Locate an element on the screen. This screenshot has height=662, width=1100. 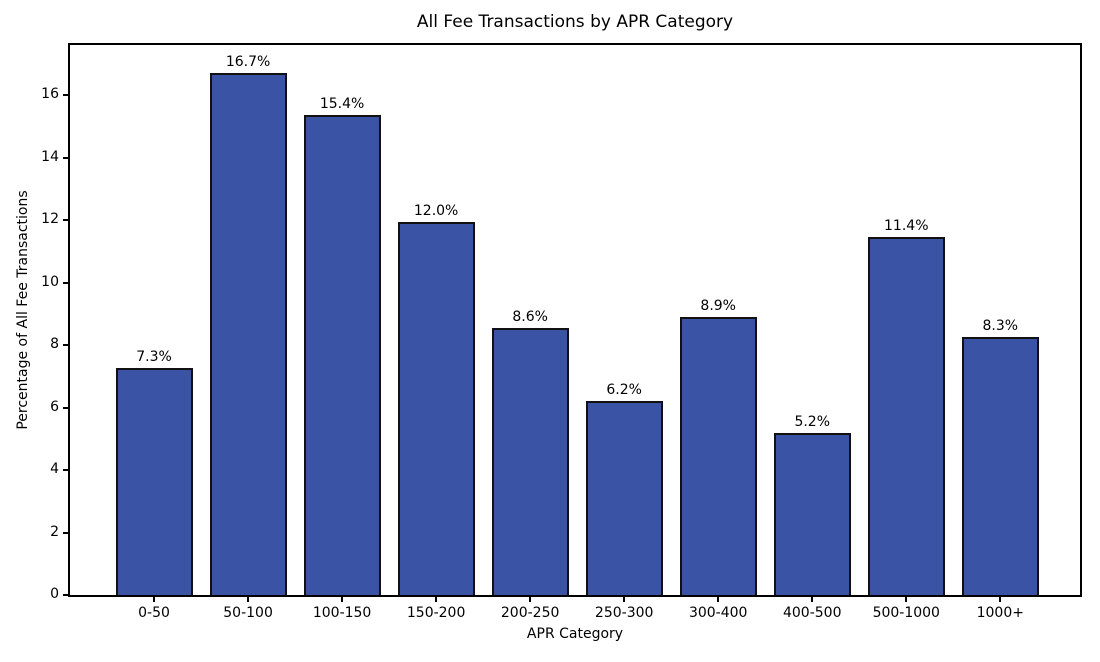
x-tick-label: 250-300 is located at coordinates (624, 613).